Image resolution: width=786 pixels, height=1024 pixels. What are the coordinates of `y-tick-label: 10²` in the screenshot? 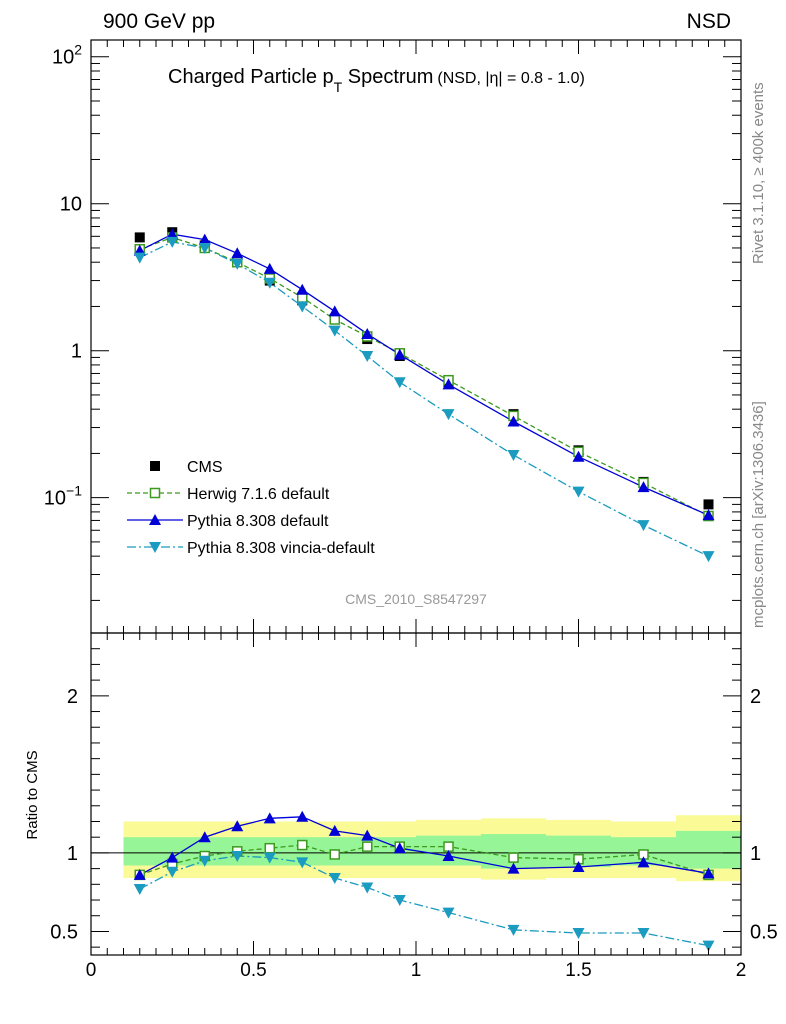 It's located at (67, 55).